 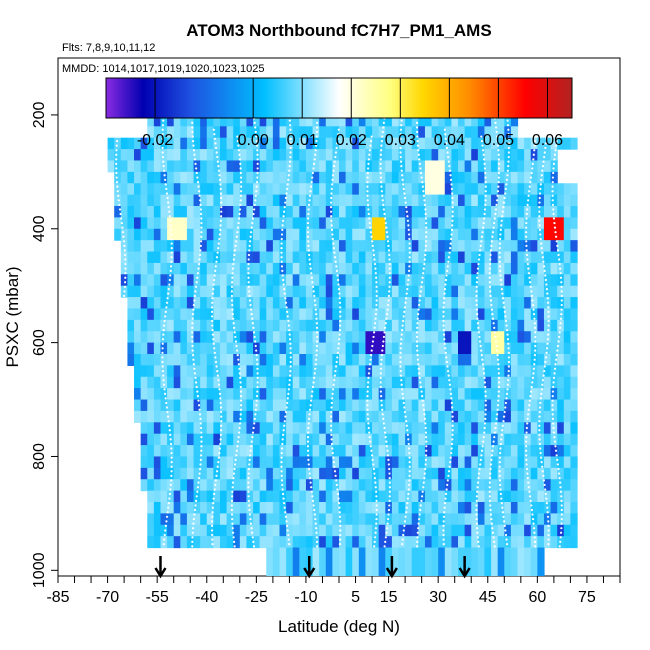 I want to click on flight-markers, so click(x=312, y=567).